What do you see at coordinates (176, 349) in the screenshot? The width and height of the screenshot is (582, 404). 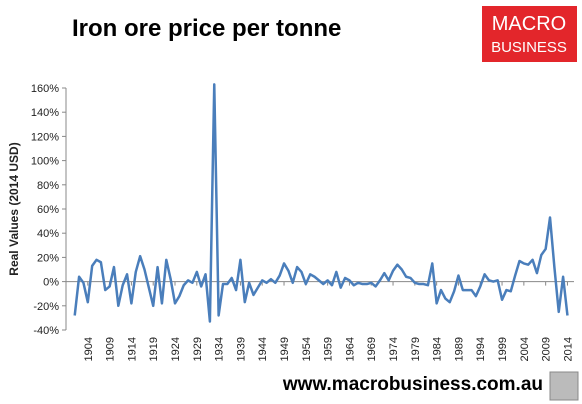 I see `x-tick-label: 1924` at bounding box center [176, 349].